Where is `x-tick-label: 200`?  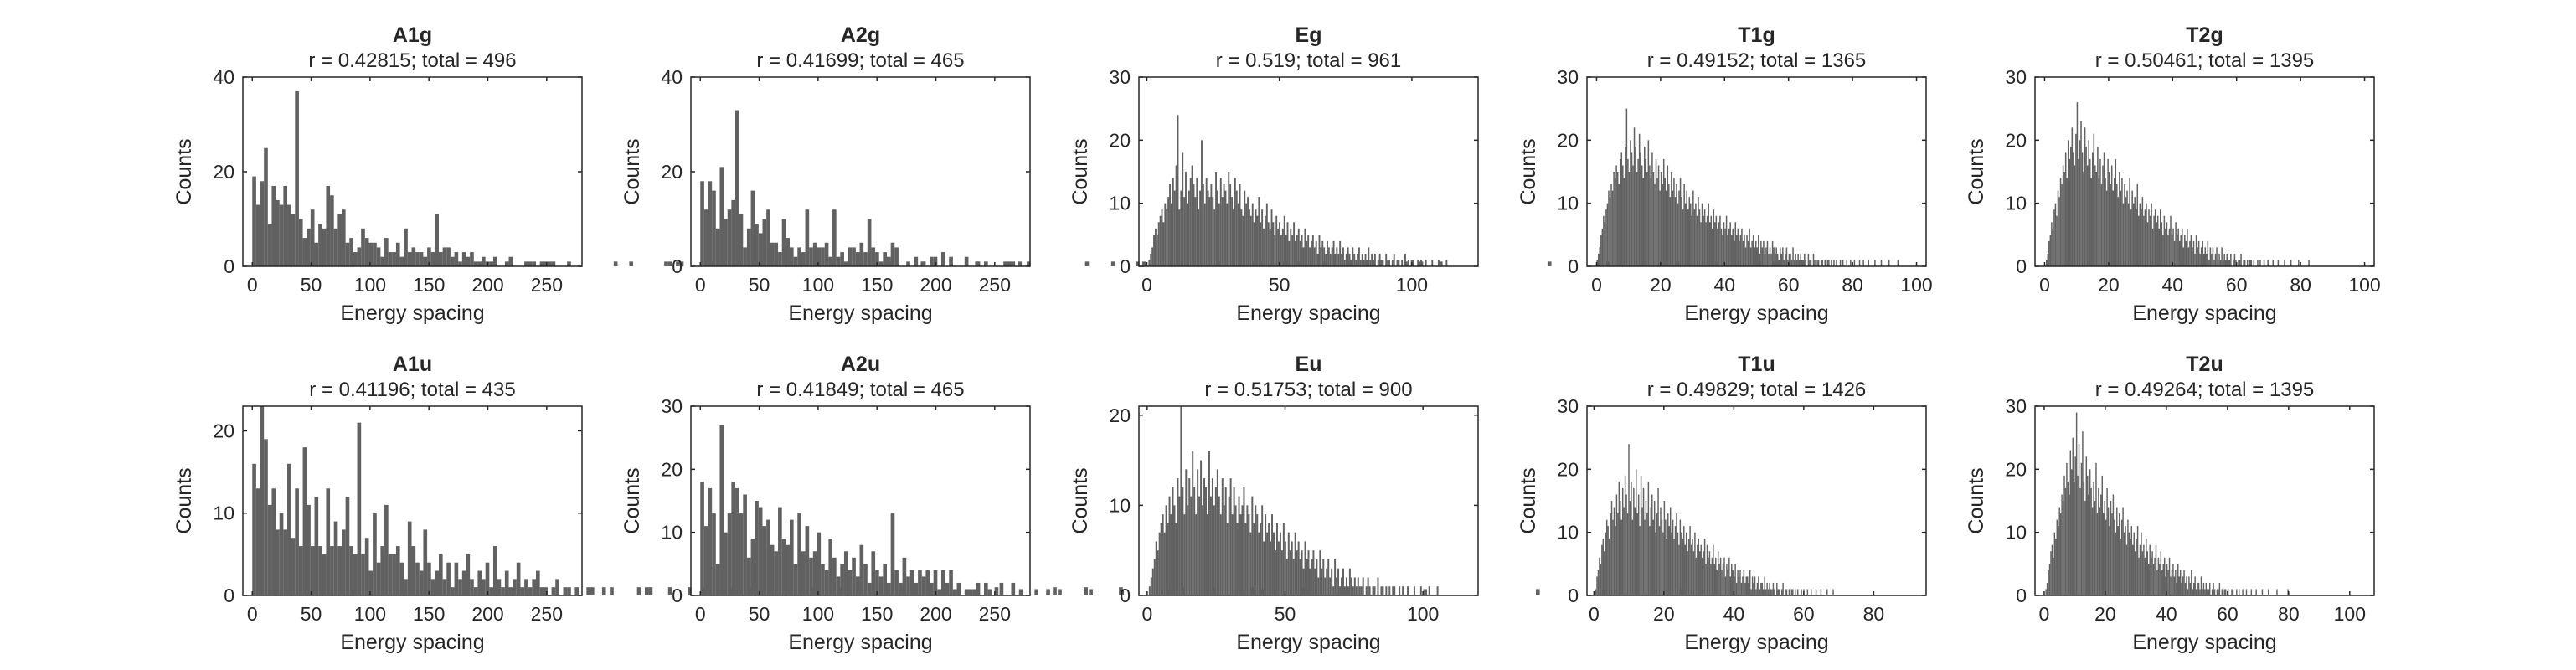 x-tick-label: 200 is located at coordinates (487, 285).